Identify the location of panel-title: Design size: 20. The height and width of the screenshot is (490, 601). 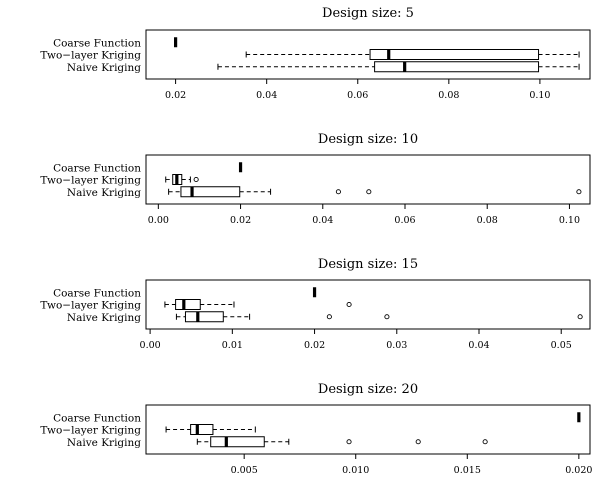
(368, 389).